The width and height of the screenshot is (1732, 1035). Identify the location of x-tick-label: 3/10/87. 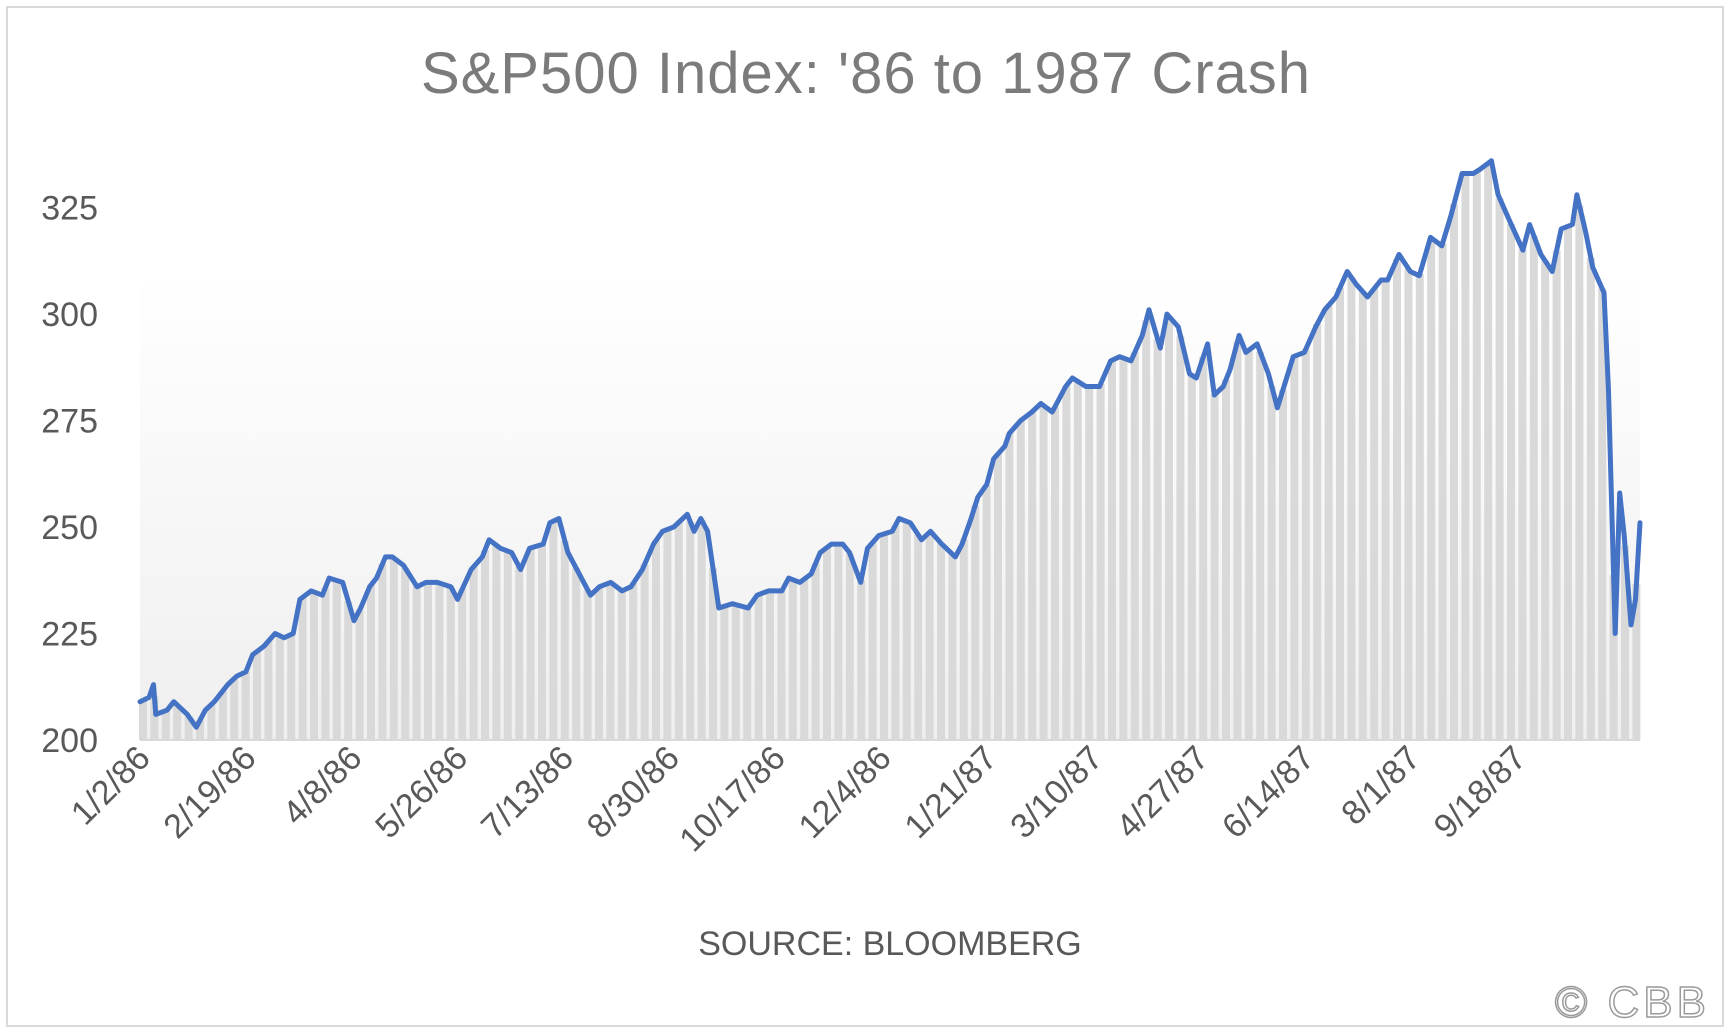
(1056, 792).